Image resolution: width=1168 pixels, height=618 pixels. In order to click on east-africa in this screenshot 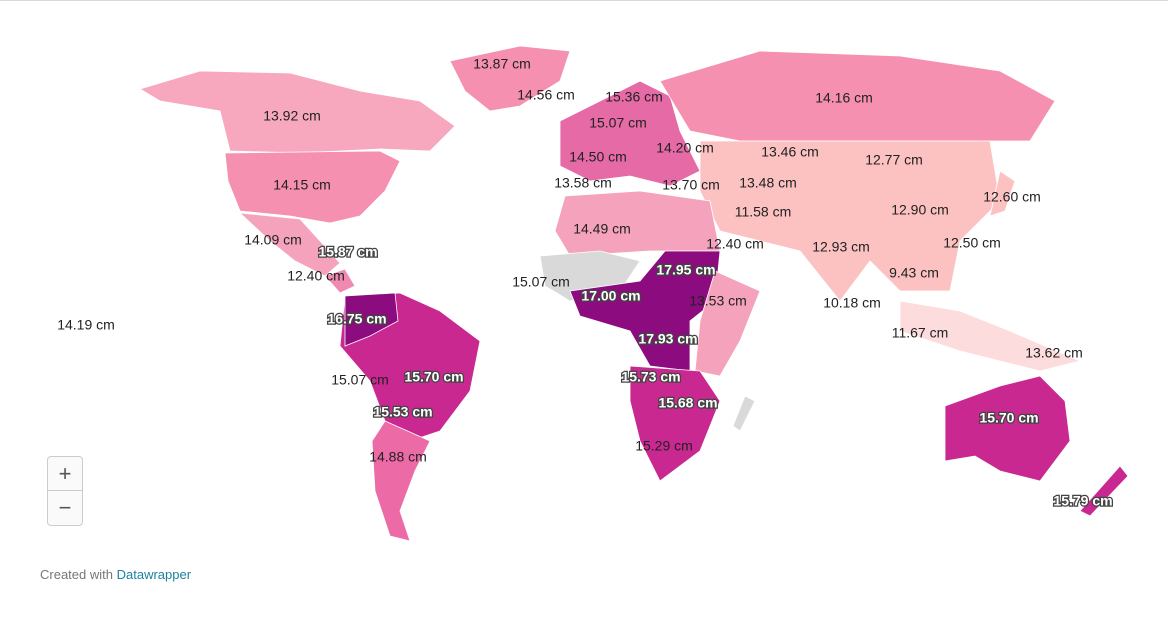, I will do `click(727, 323)`.